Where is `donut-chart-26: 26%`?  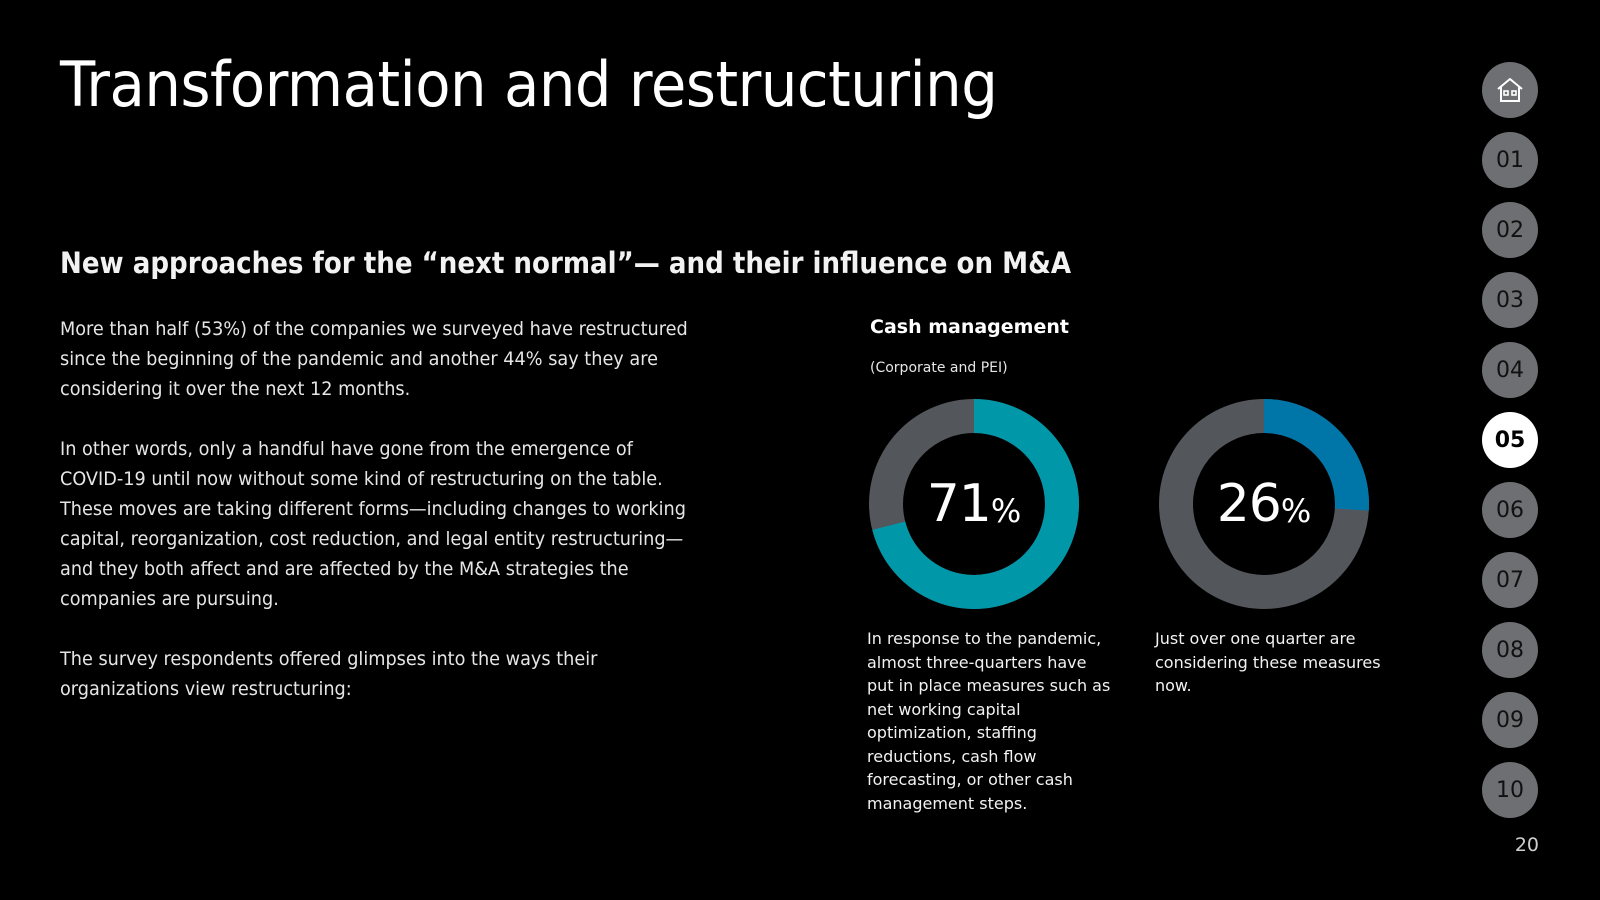 donut-chart-26: 26% is located at coordinates (1264, 504).